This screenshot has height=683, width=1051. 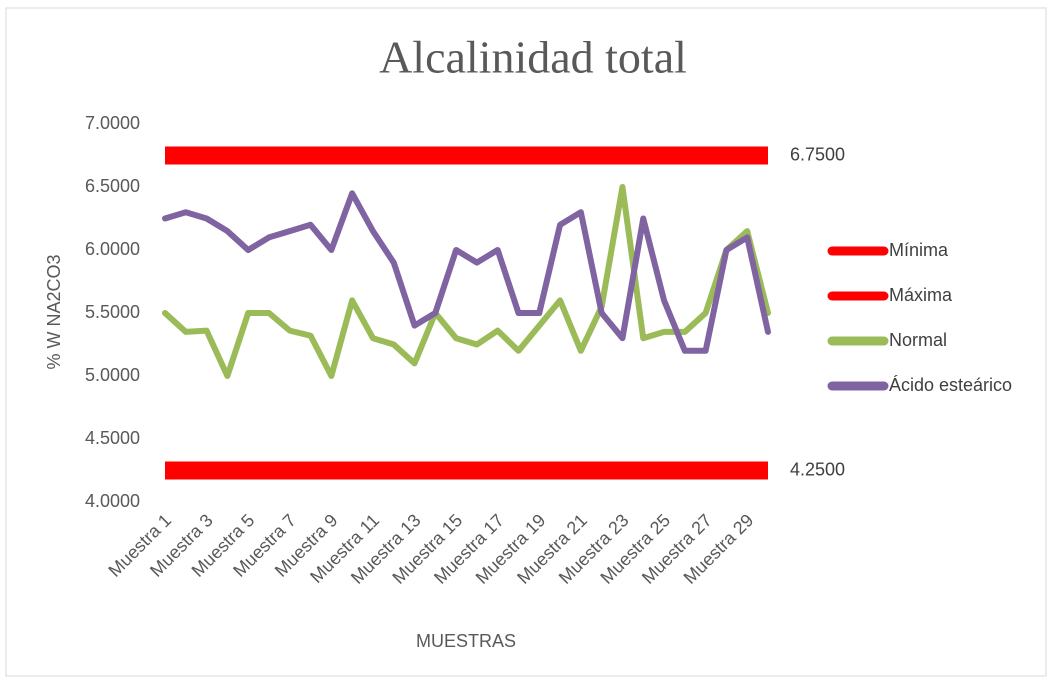 I want to click on legend-label: Máxima, so click(x=921, y=295).